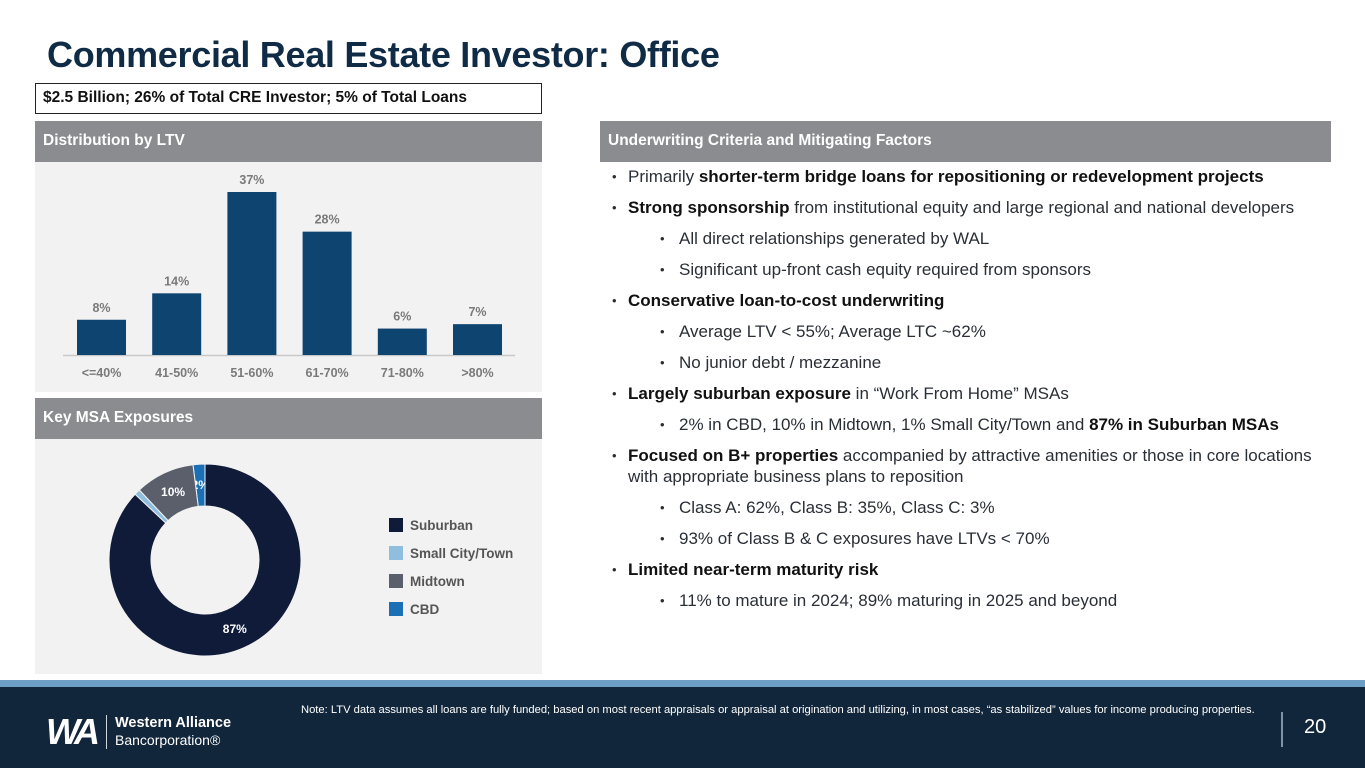  What do you see at coordinates (1315, 727) in the screenshot?
I see `page-number: 20` at bounding box center [1315, 727].